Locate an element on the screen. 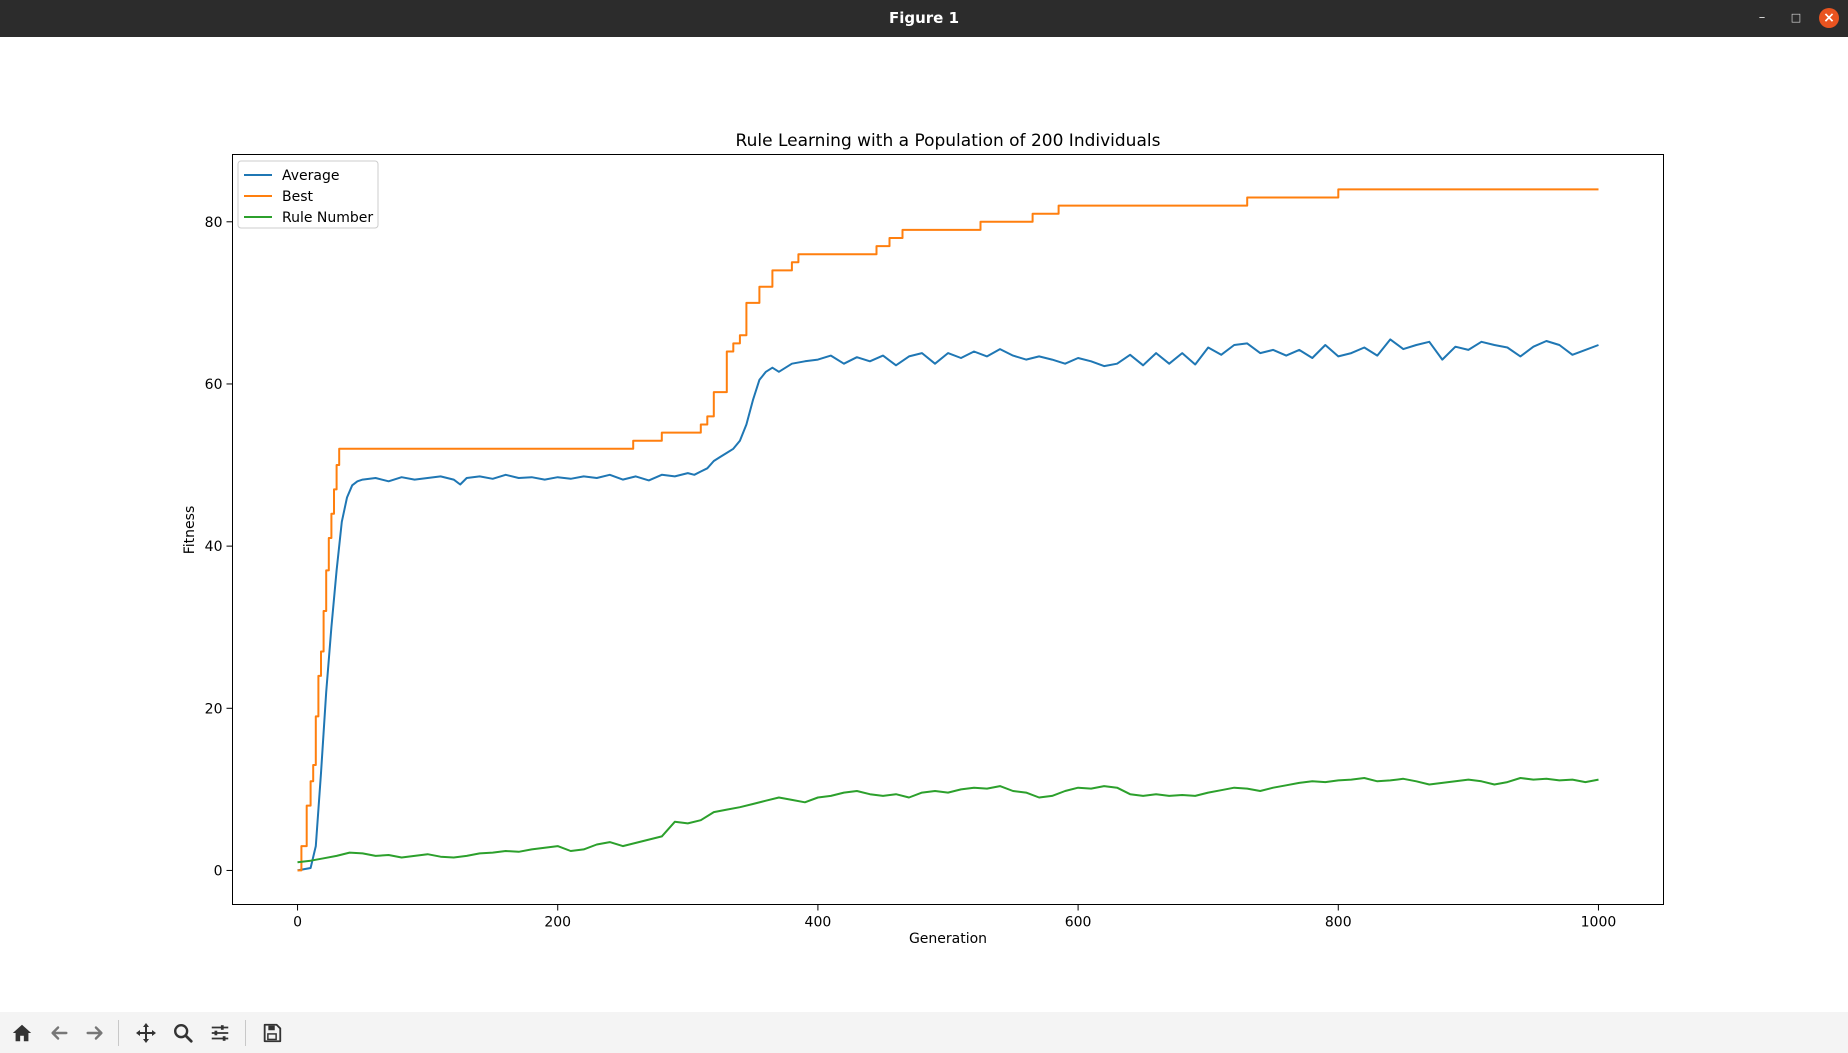  legend: Average Best Rule Number is located at coordinates (308, 194).